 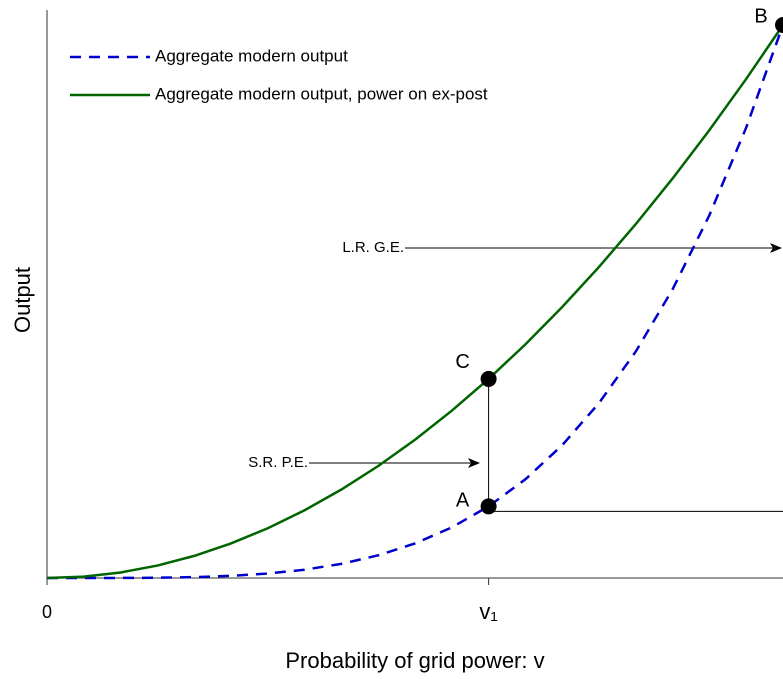 I want to click on annotation: L.R. G.E., so click(x=373, y=247).